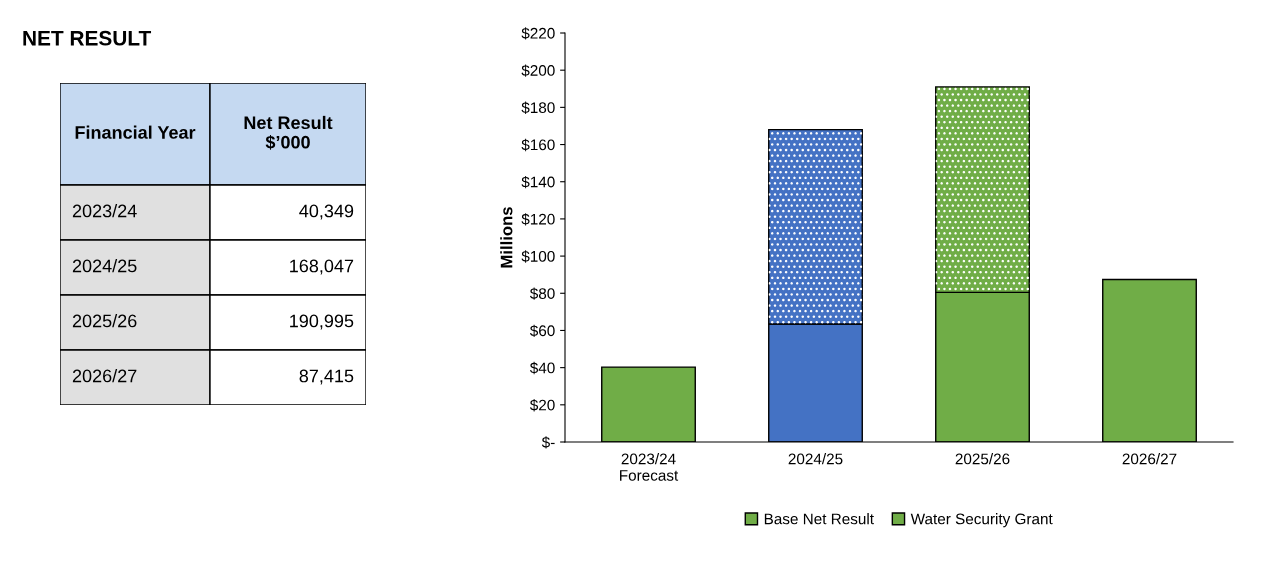 This screenshot has width=1278, height=574. Describe the element at coordinates (981, 520) in the screenshot. I see `legend-label: Water Security Grant` at that location.